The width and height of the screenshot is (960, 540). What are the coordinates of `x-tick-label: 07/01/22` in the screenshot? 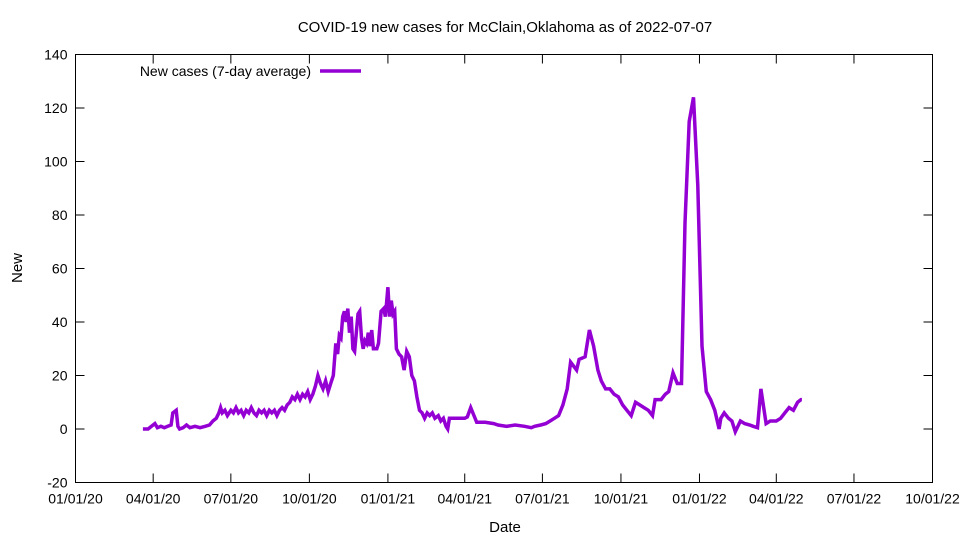 It's located at (854, 499).